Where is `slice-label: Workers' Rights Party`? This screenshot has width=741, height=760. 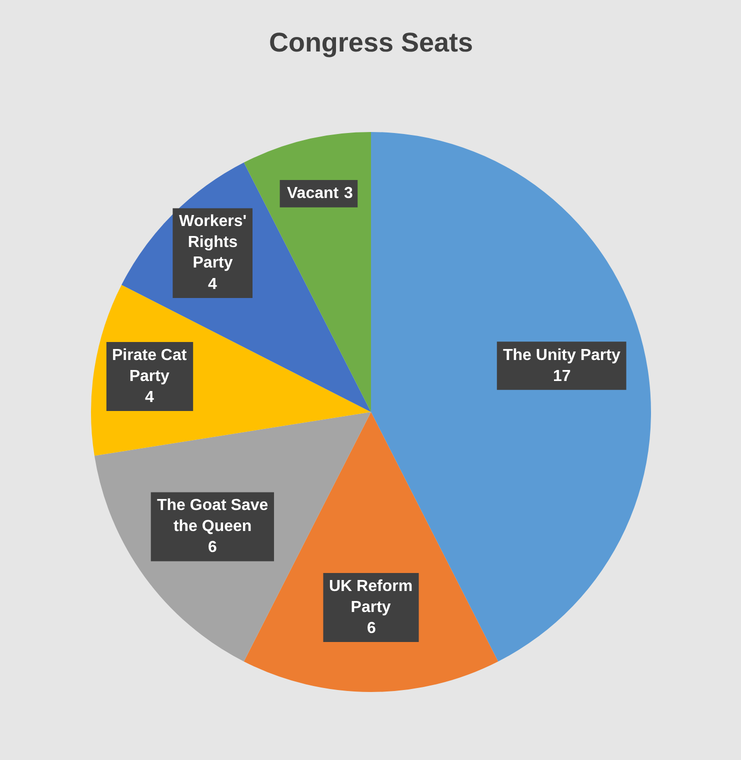
slice-label: Workers' Rights Party is located at coordinates (213, 242).